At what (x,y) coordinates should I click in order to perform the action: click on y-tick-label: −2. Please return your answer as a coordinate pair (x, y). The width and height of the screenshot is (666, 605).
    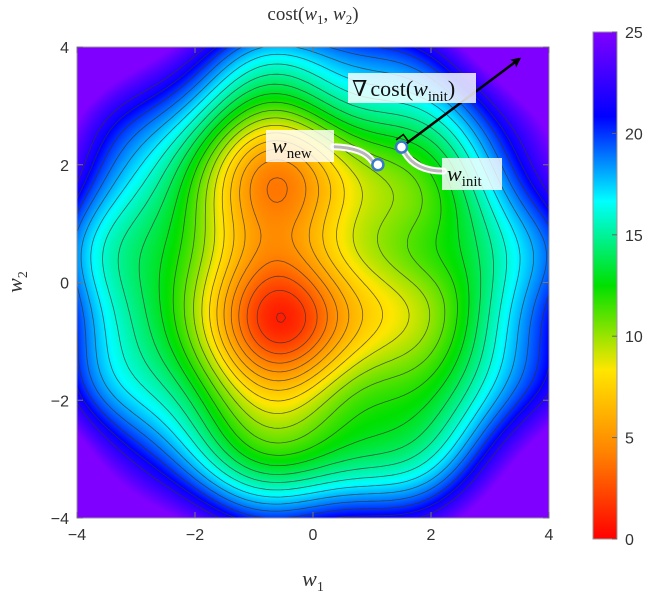
    Looking at the image, I should click on (60, 401).